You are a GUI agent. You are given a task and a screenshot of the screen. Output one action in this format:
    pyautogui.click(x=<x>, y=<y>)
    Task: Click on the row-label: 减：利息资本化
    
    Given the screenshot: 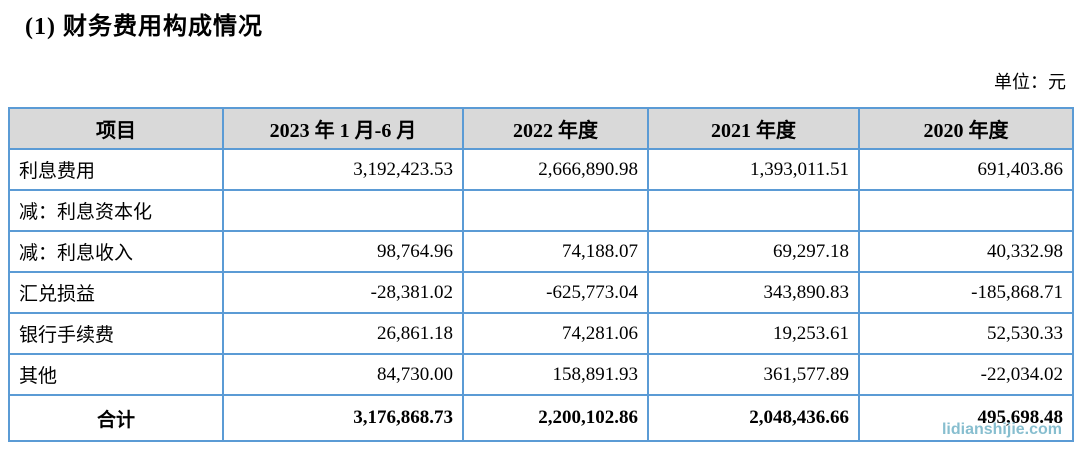 What is the action you would take?
    pyautogui.click(x=116, y=210)
    